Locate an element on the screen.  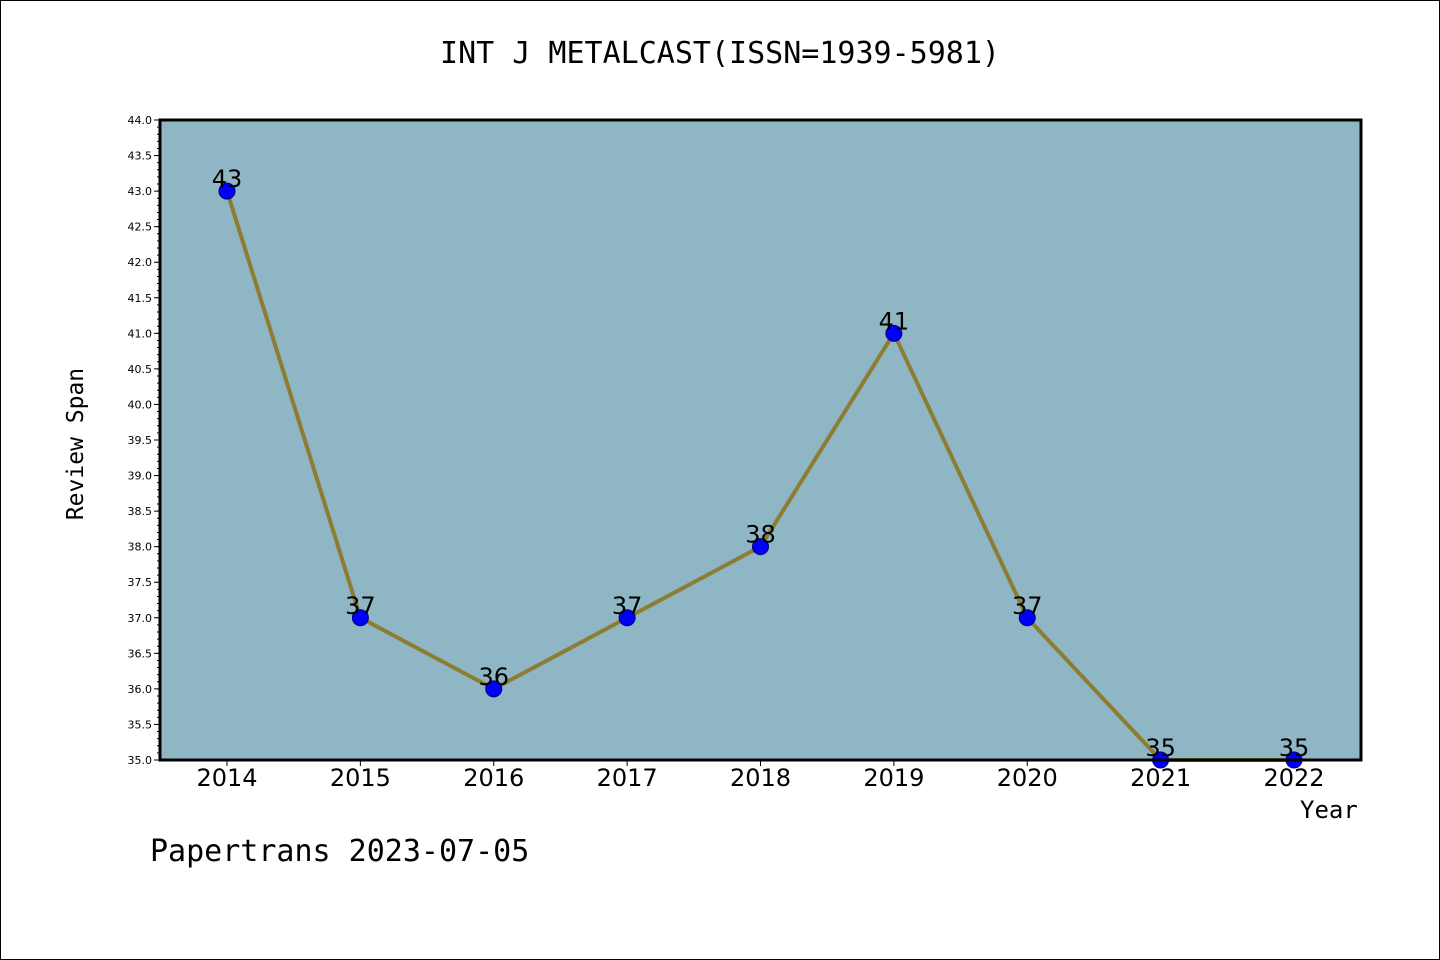
data-label: 36 is located at coordinates (493, 677).